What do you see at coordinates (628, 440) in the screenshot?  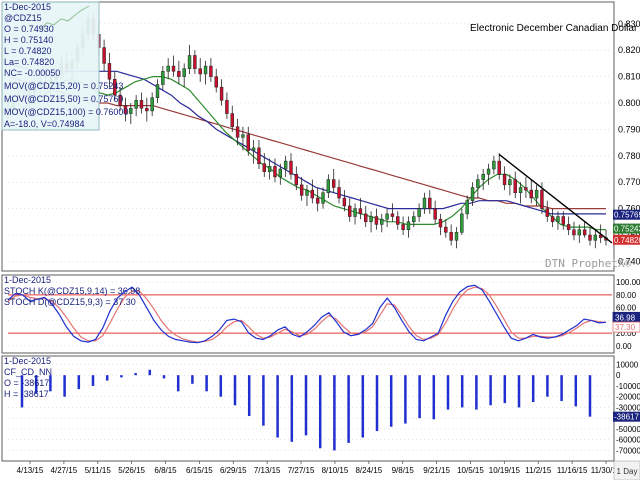 I see `cot-y-tick-label: -60000` at bounding box center [628, 440].